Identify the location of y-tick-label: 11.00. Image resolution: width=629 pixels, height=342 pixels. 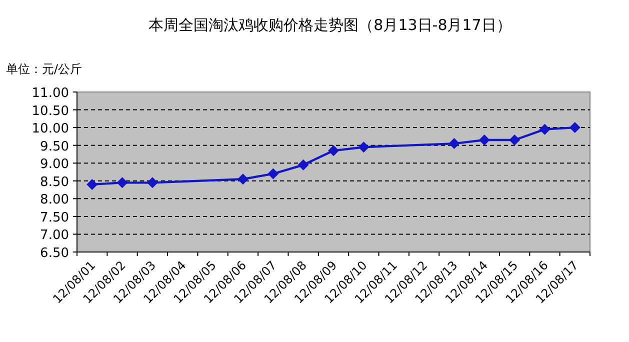
(50, 93).